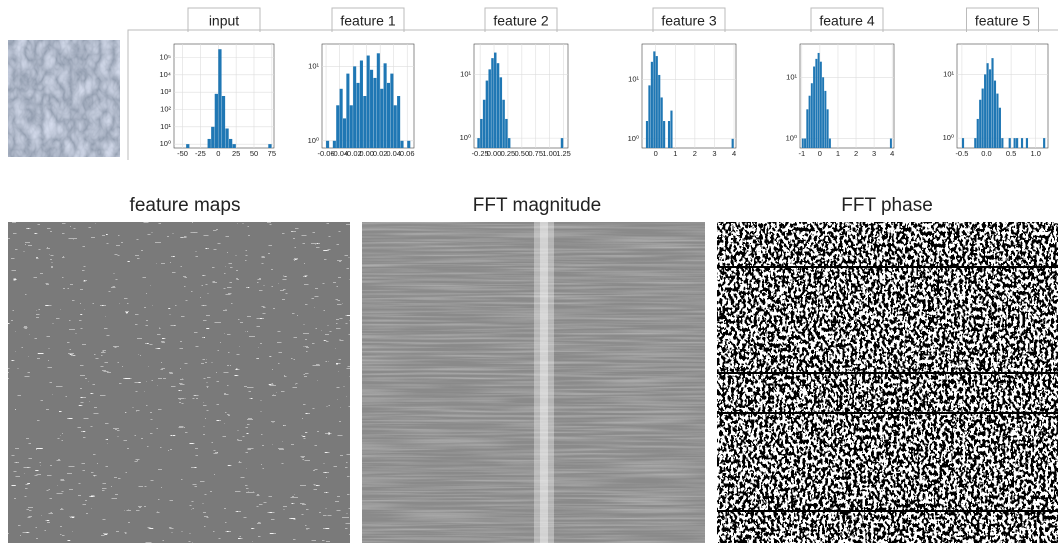 This screenshot has width=1058, height=543. What do you see at coordinates (961, 153) in the screenshot?
I see `x-tick-label: -0.5` at bounding box center [961, 153].